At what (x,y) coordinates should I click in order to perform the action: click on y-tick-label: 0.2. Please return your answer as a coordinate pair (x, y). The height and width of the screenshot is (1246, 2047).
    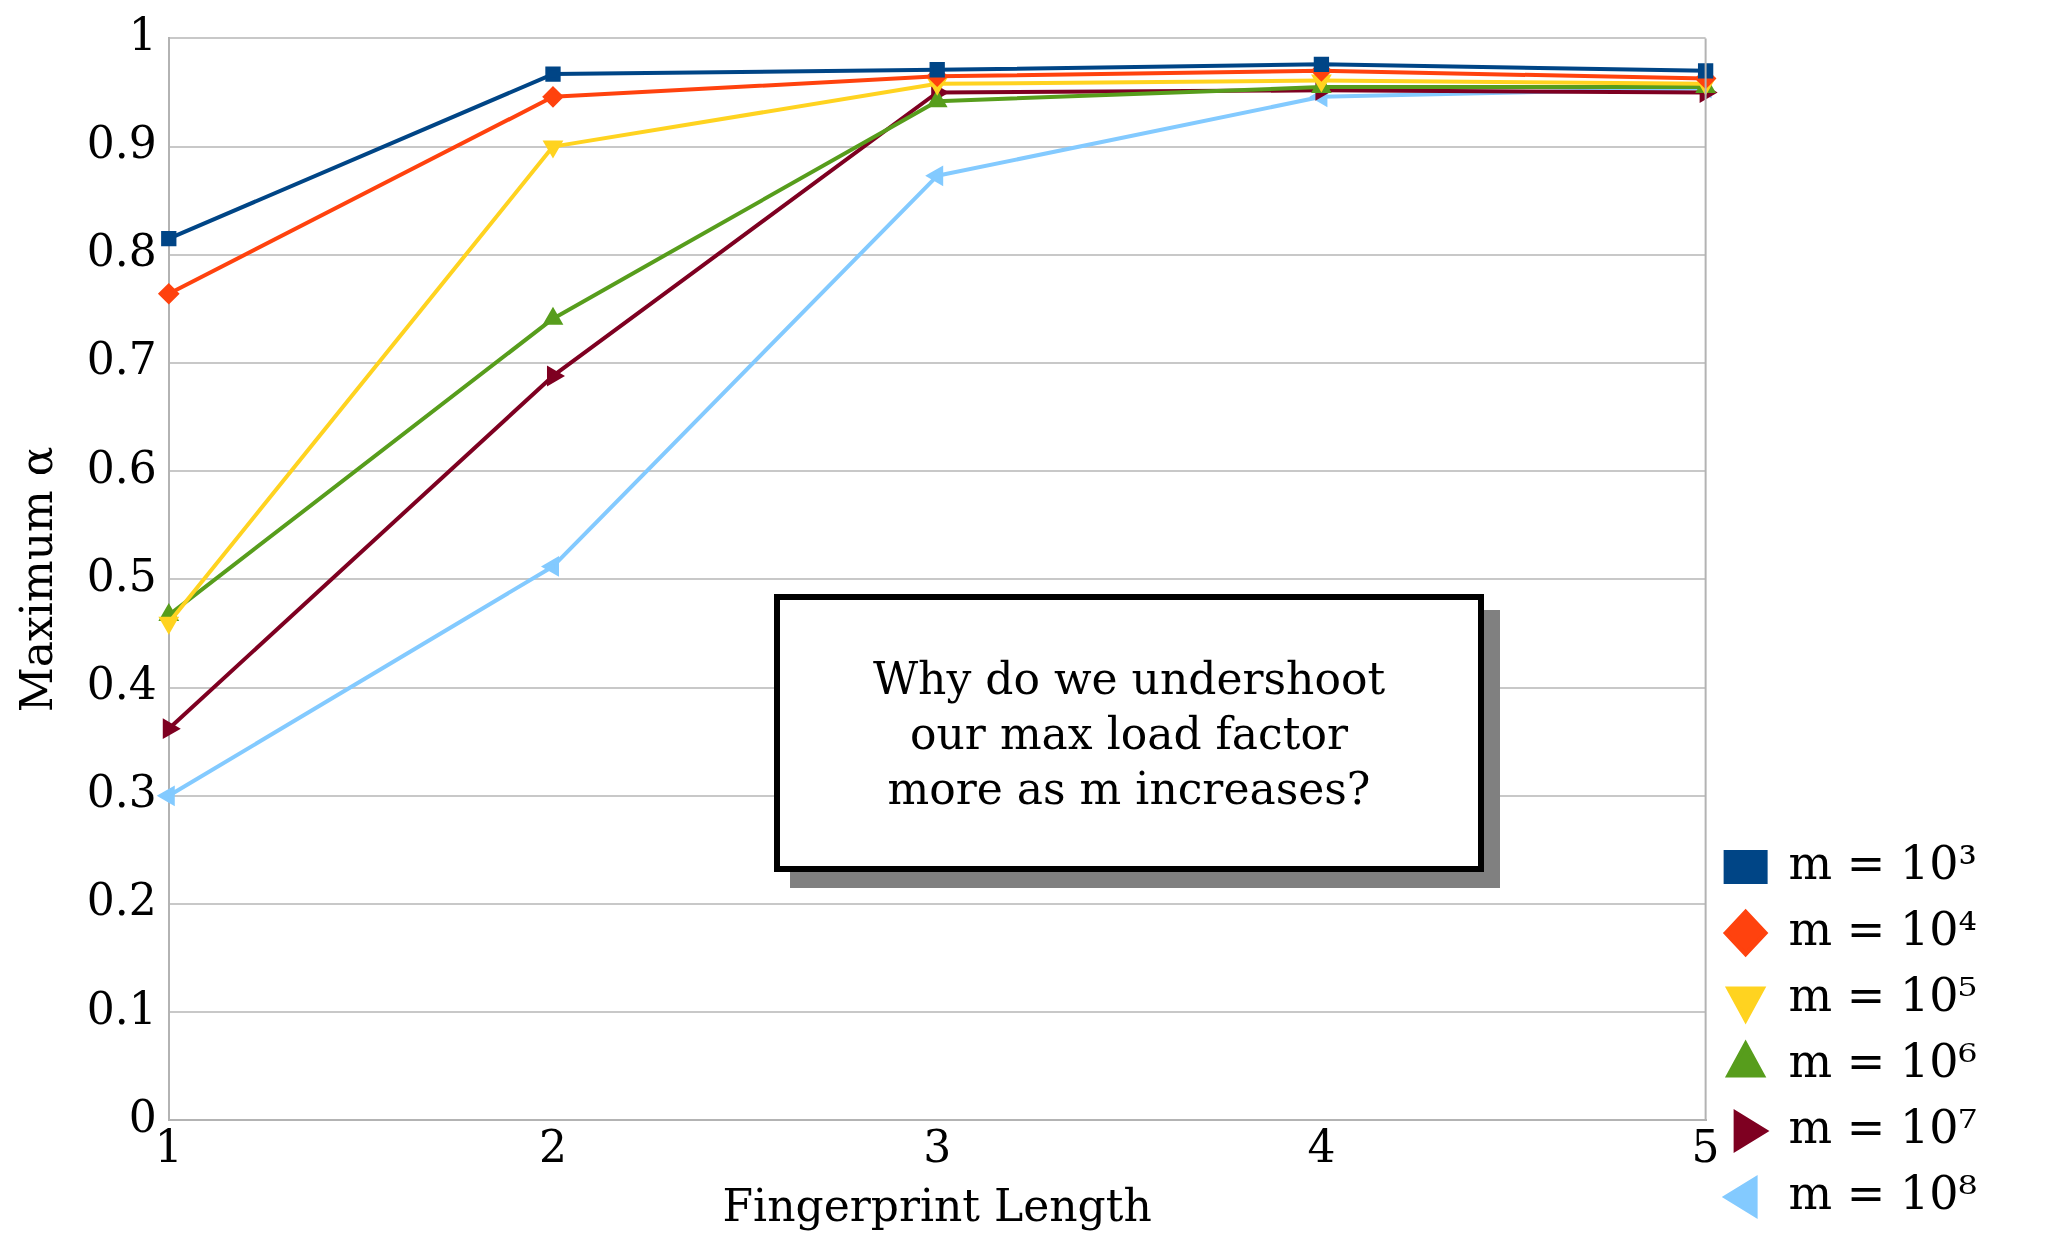
    Looking at the image, I should click on (121, 900).